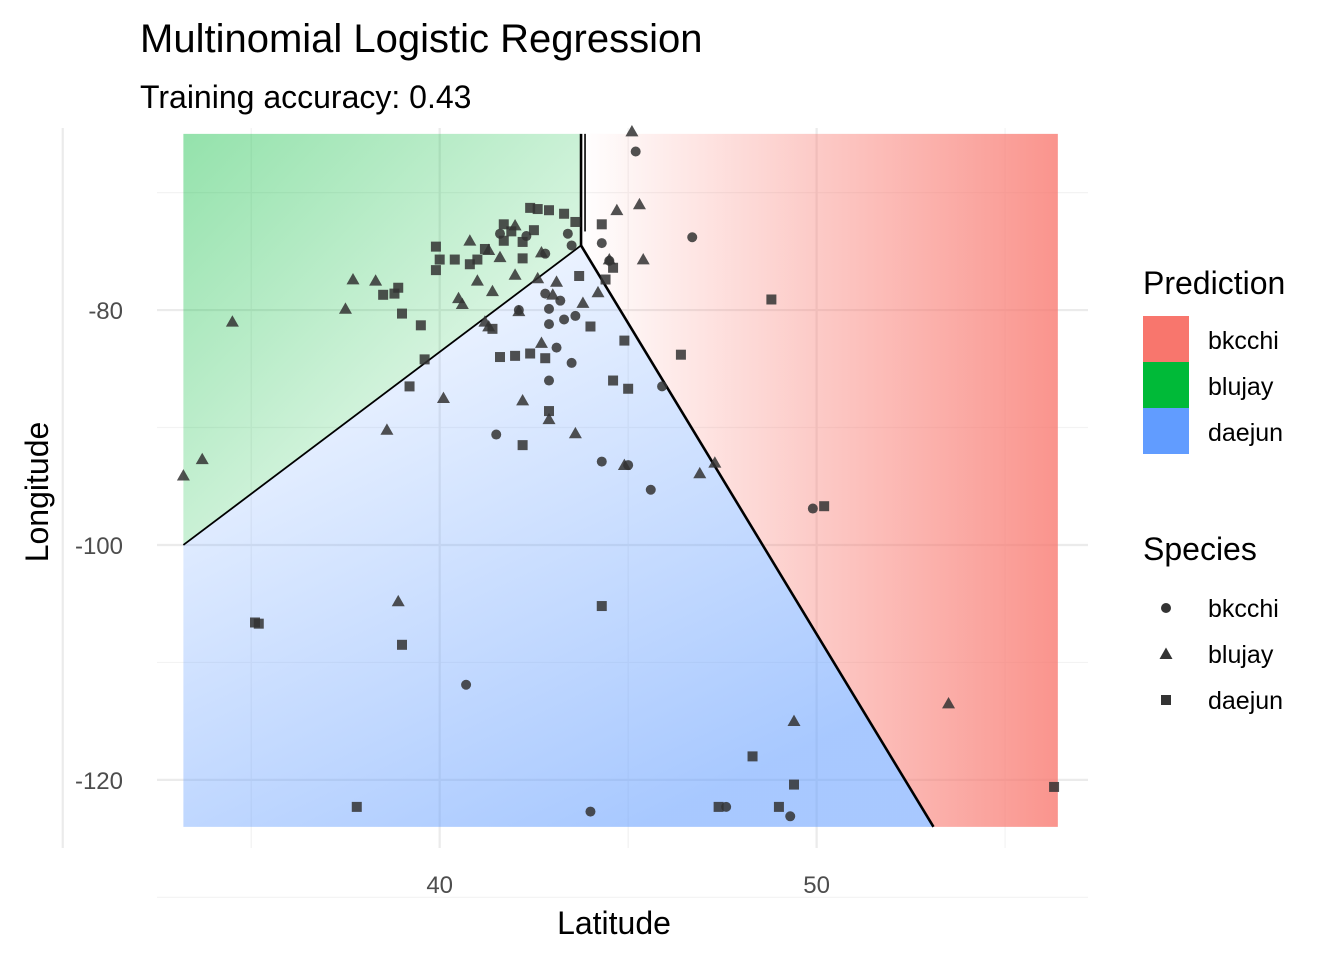 This screenshot has width=1344, height=960. I want to click on y-tick-label: -120, so click(99, 781).